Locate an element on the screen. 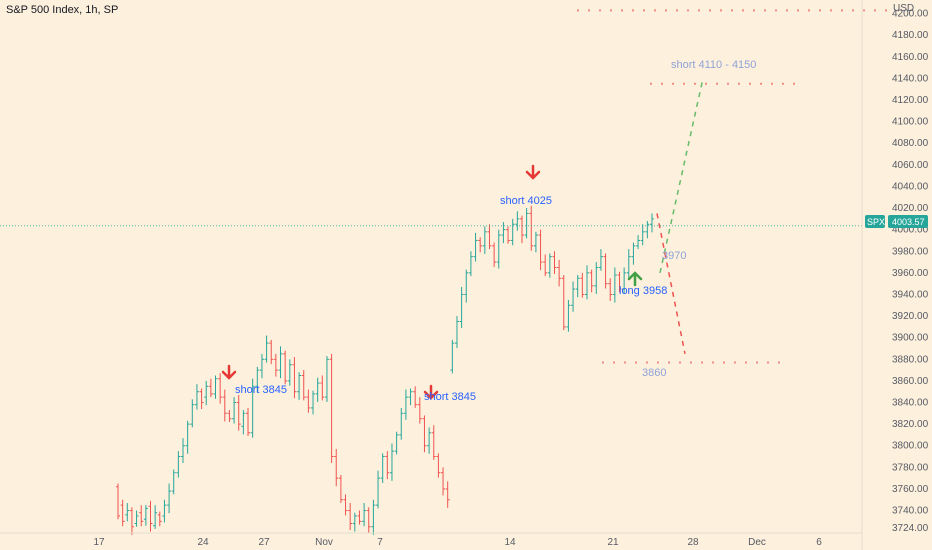 This screenshot has width=932, height=550. projection-line-down is located at coordinates (671, 284).